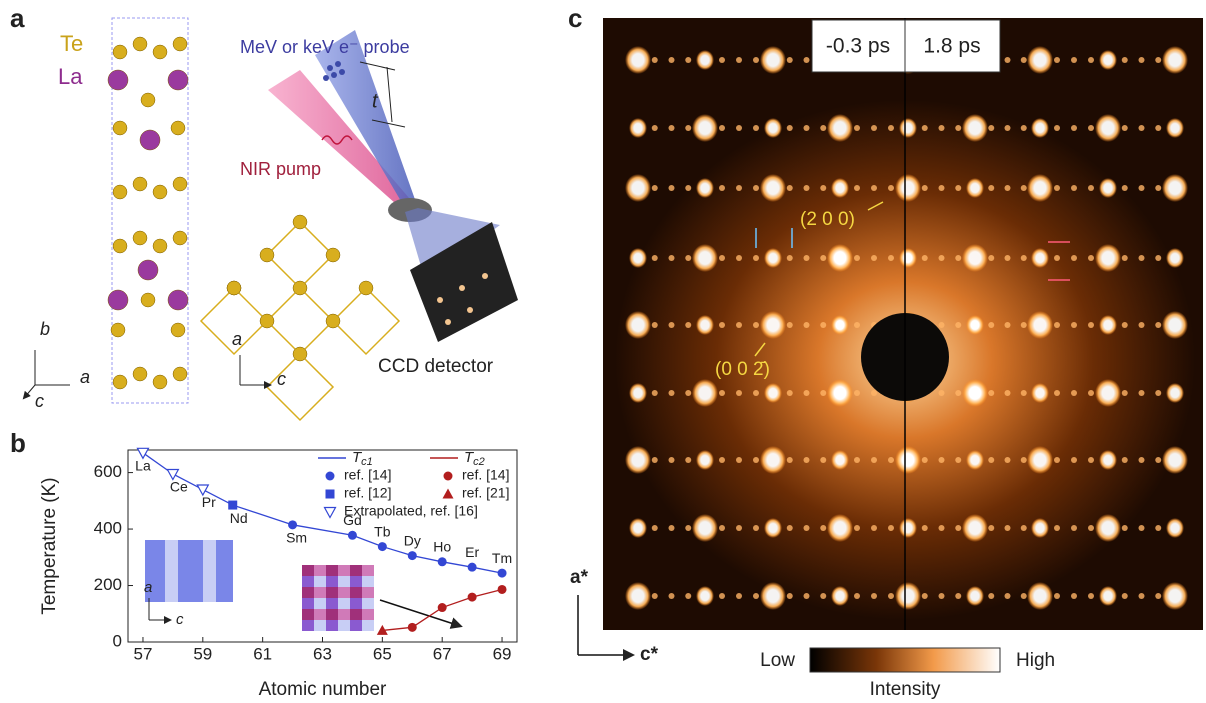 The image size is (1206, 703). What do you see at coordinates (108, 471) in the screenshot?
I see `y-tick-label: 600` at bounding box center [108, 471].